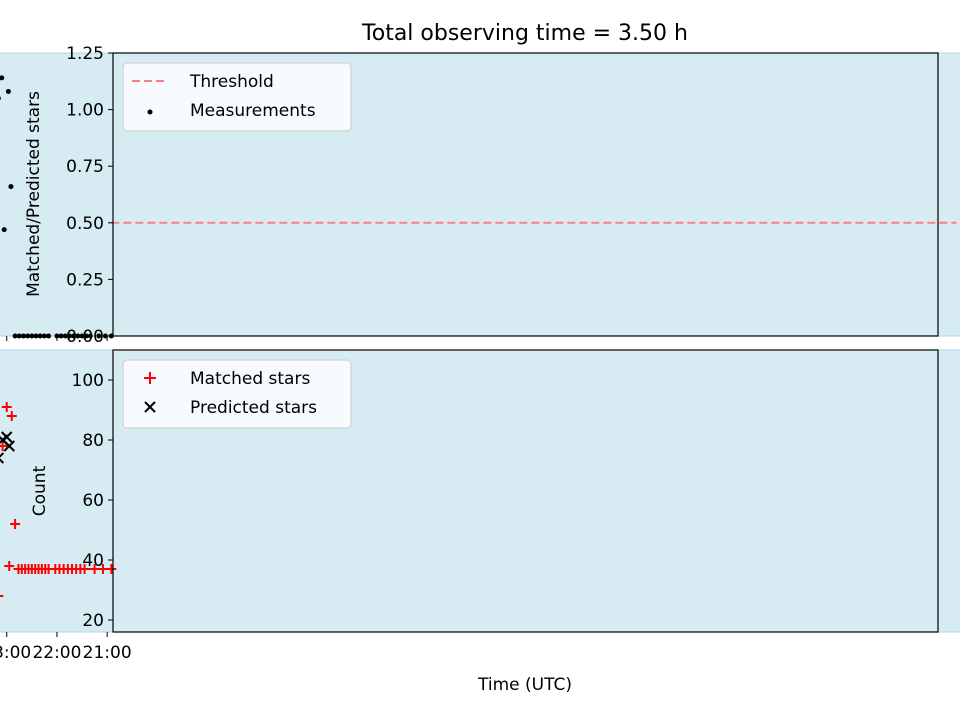  What do you see at coordinates (93, 501) in the screenshot?
I see `y-tick-label: 60` at bounding box center [93, 501].